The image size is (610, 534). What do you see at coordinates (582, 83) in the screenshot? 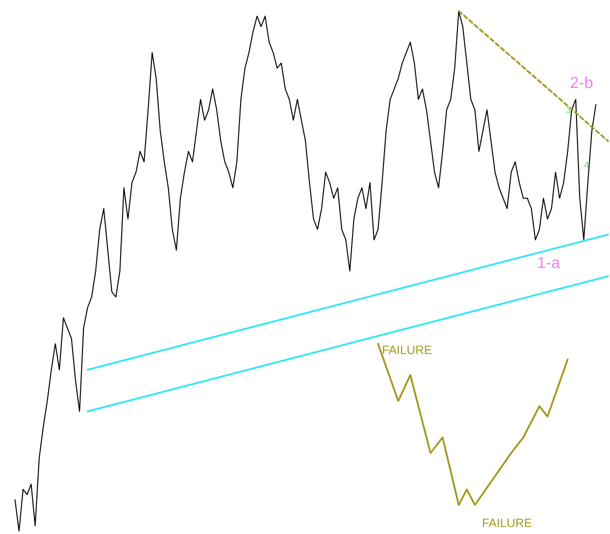
I see `annotation: 2-b` at bounding box center [582, 83].